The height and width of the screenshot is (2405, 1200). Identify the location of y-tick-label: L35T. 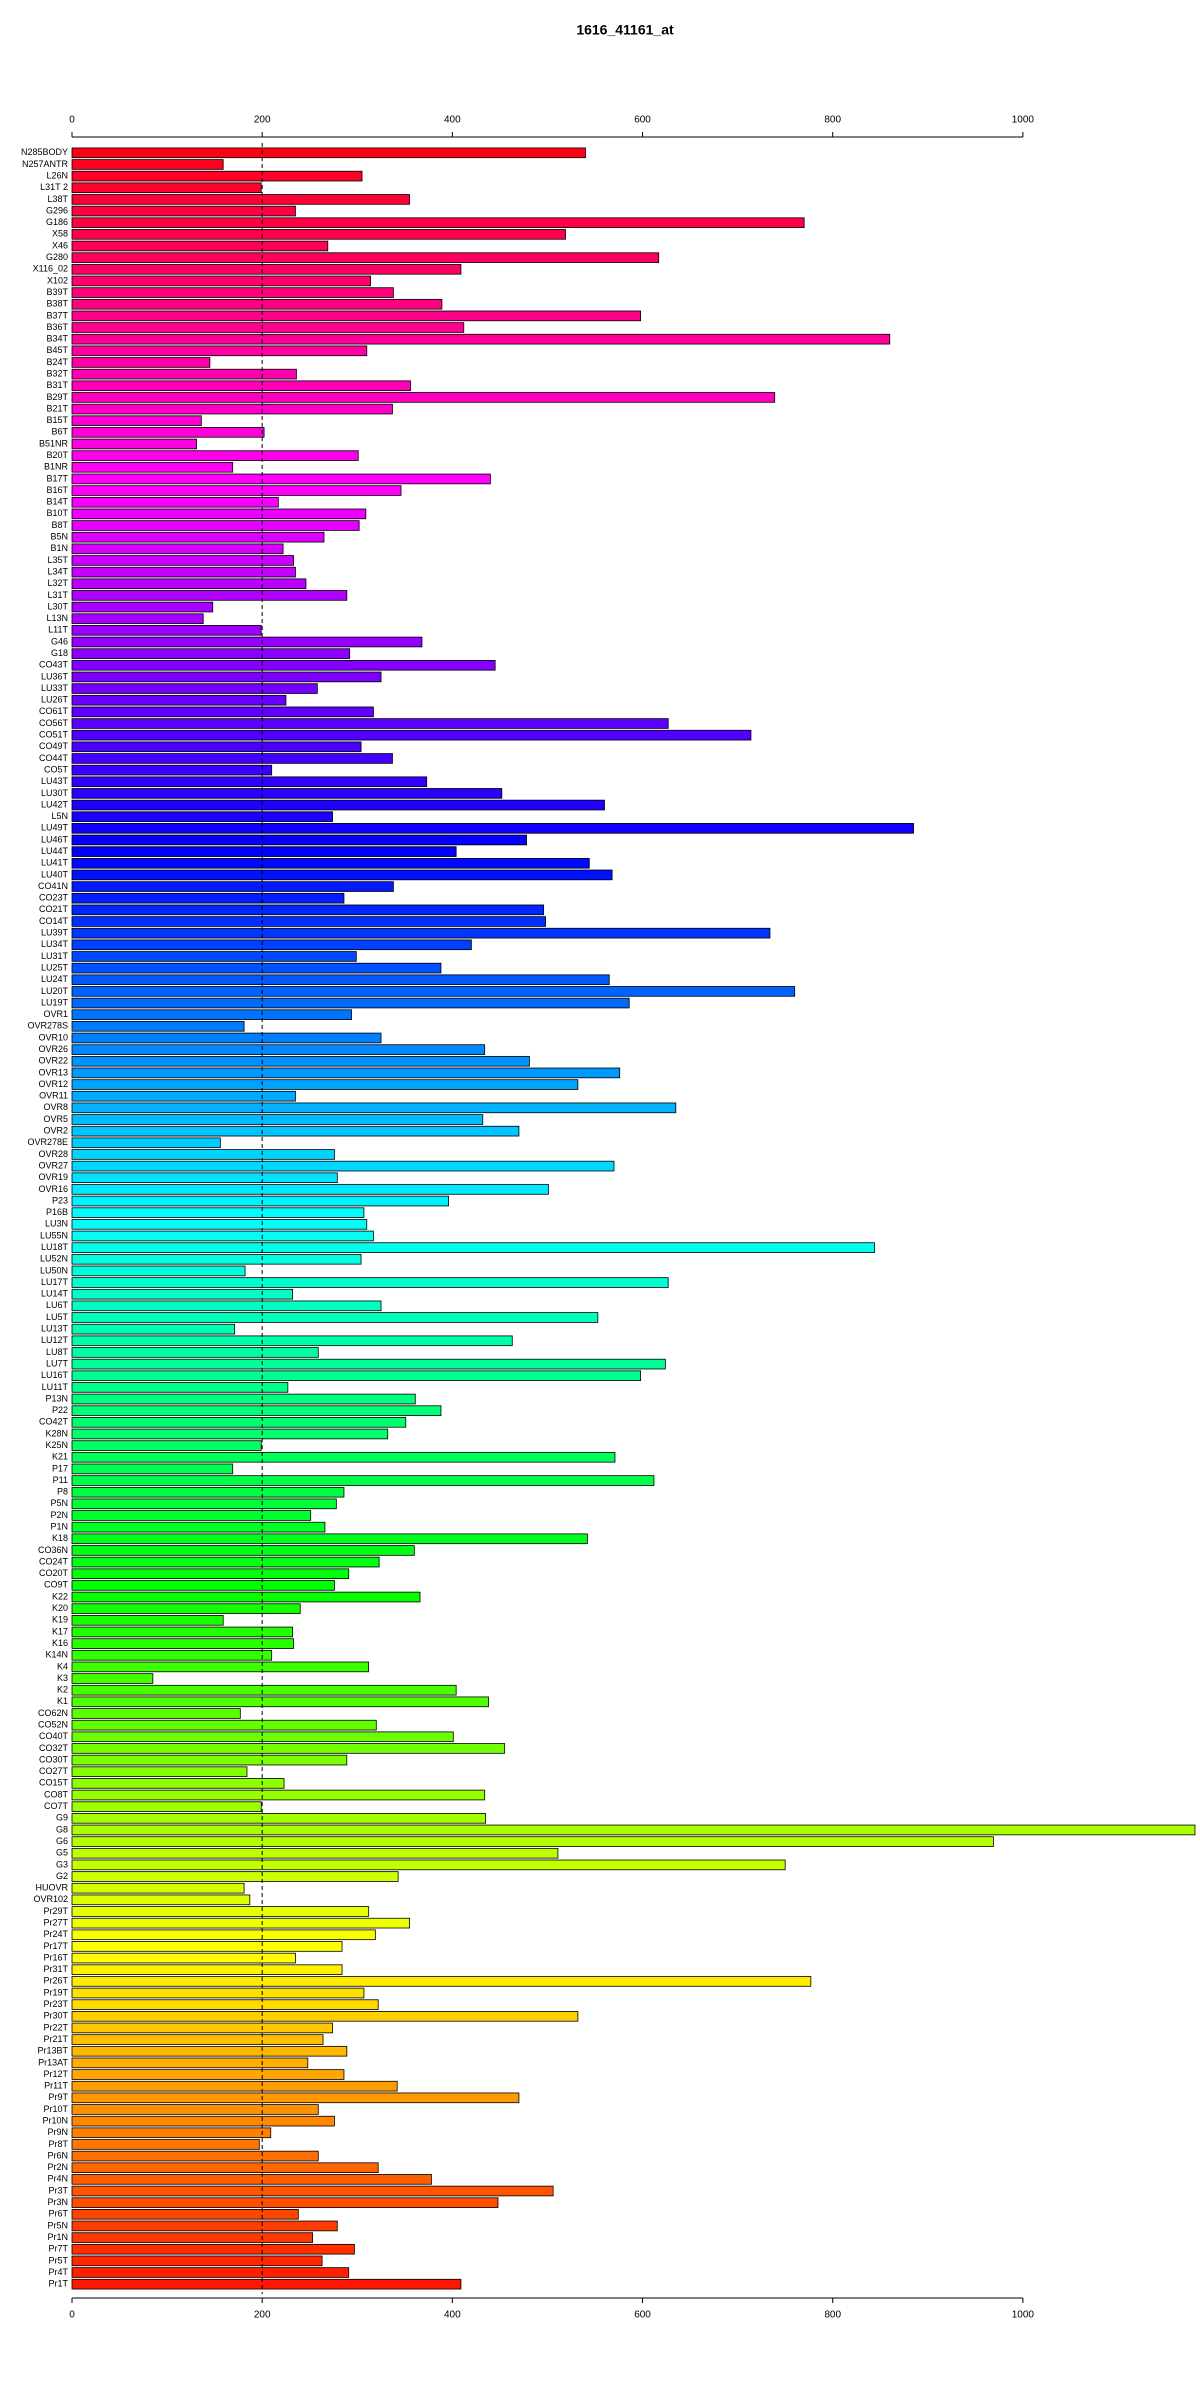
(57, 560).